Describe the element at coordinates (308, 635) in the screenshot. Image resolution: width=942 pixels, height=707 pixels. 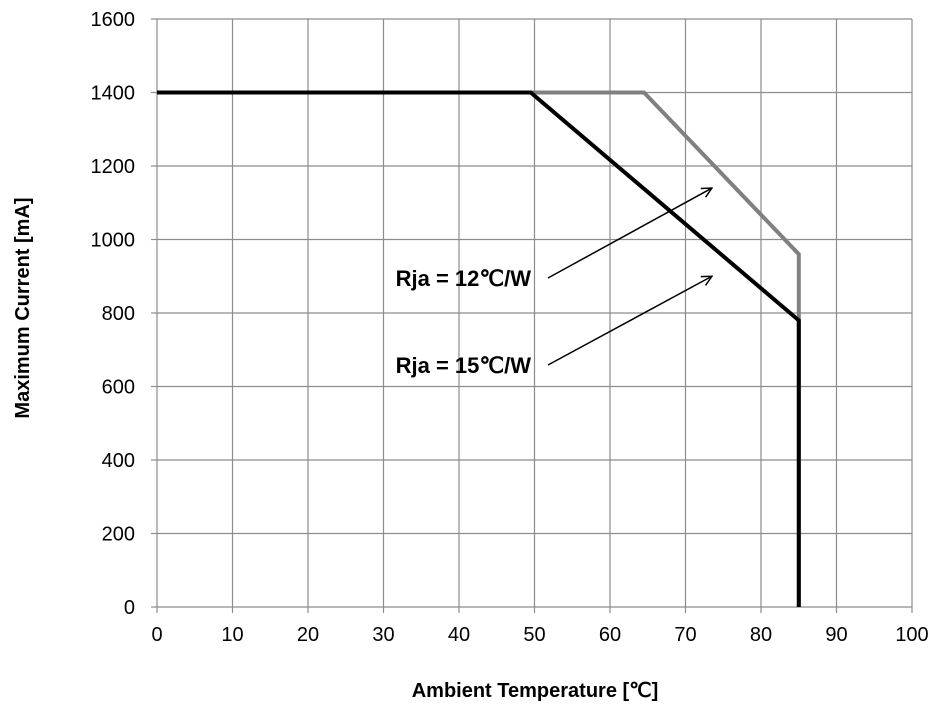
I see `x-tick-label: 20` at that location.